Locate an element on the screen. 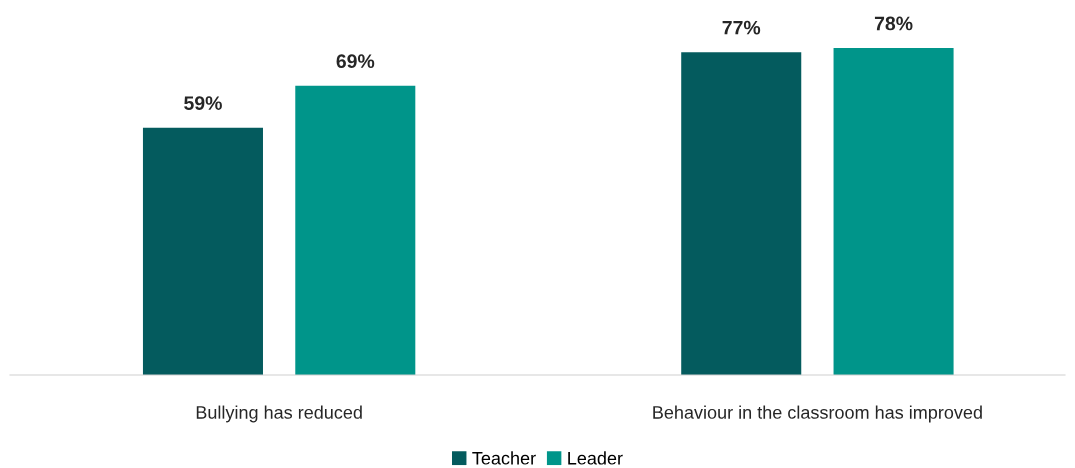 The height and width of the screenshot is (468, 1075). x-tick-label: Behaviour in the classroom has improved is located at coordinates (817, 414).